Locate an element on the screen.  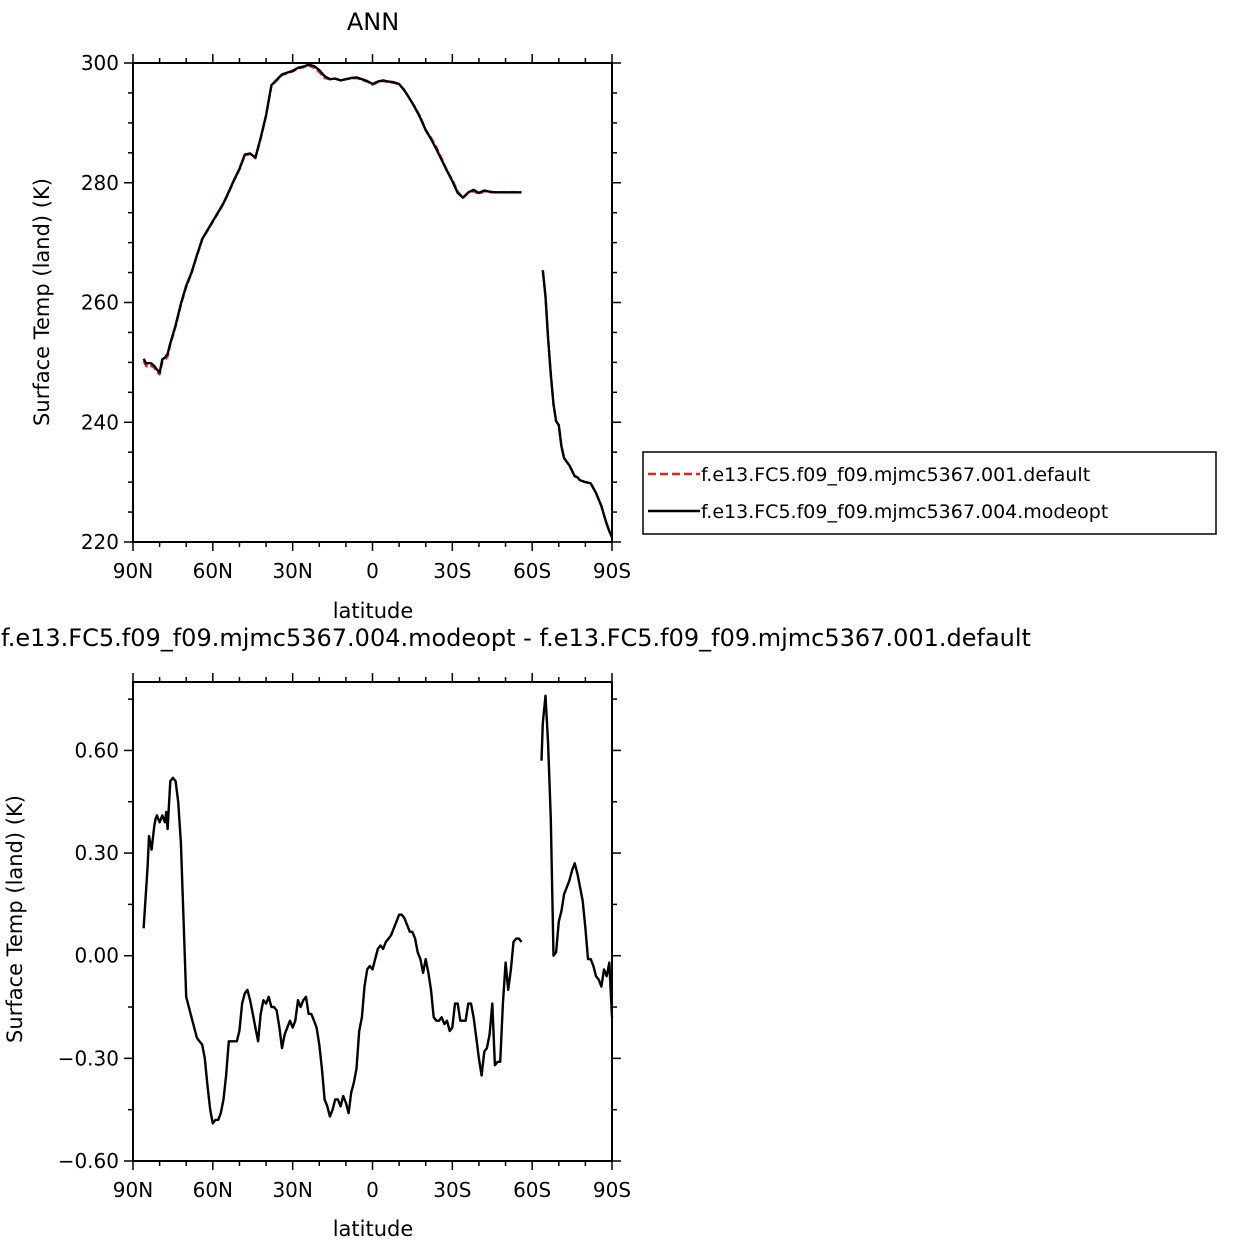
bottom-x-tick-label: 90S is located at coordinates (612, 1190).